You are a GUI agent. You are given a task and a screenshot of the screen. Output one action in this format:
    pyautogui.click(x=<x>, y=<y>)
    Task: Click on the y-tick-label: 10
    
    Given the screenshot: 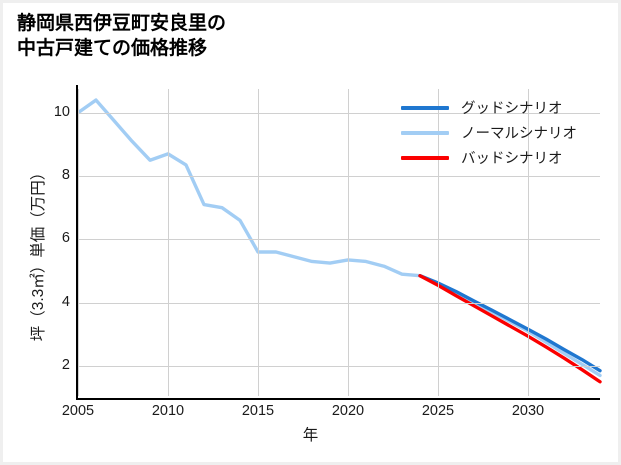 What is the action you would take?
    pyautogui.click(x=61, y=111)
    